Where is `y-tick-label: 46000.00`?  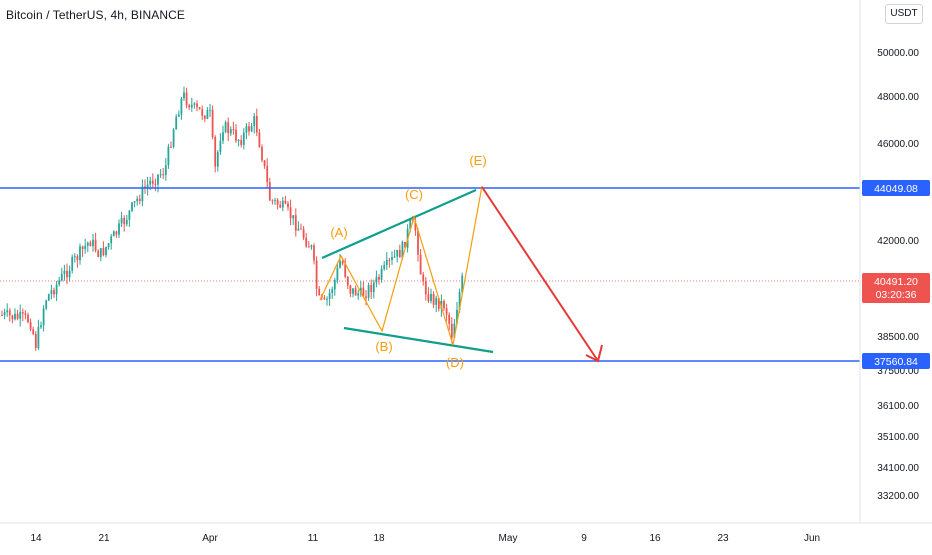
y-tick-label: 46000.00 is located at coordinates (898, 144).